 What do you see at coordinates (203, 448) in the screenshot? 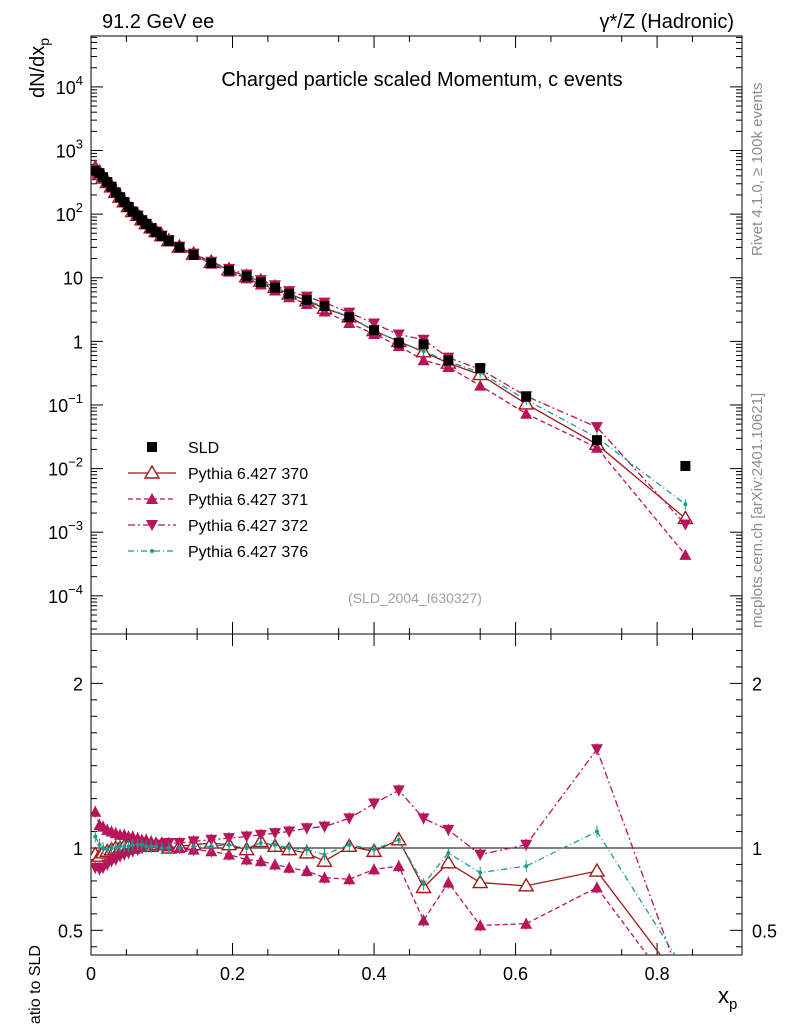
I see `legend-sld-label: SLD` at bounding box center [203, 448].